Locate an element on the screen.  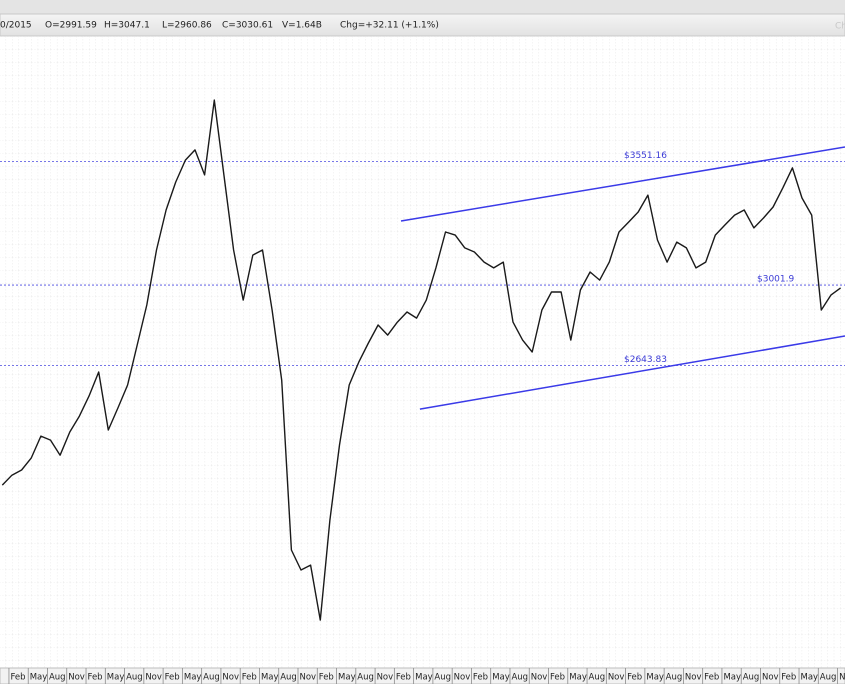
x-axis-bar is located at coordinates (422, 675).